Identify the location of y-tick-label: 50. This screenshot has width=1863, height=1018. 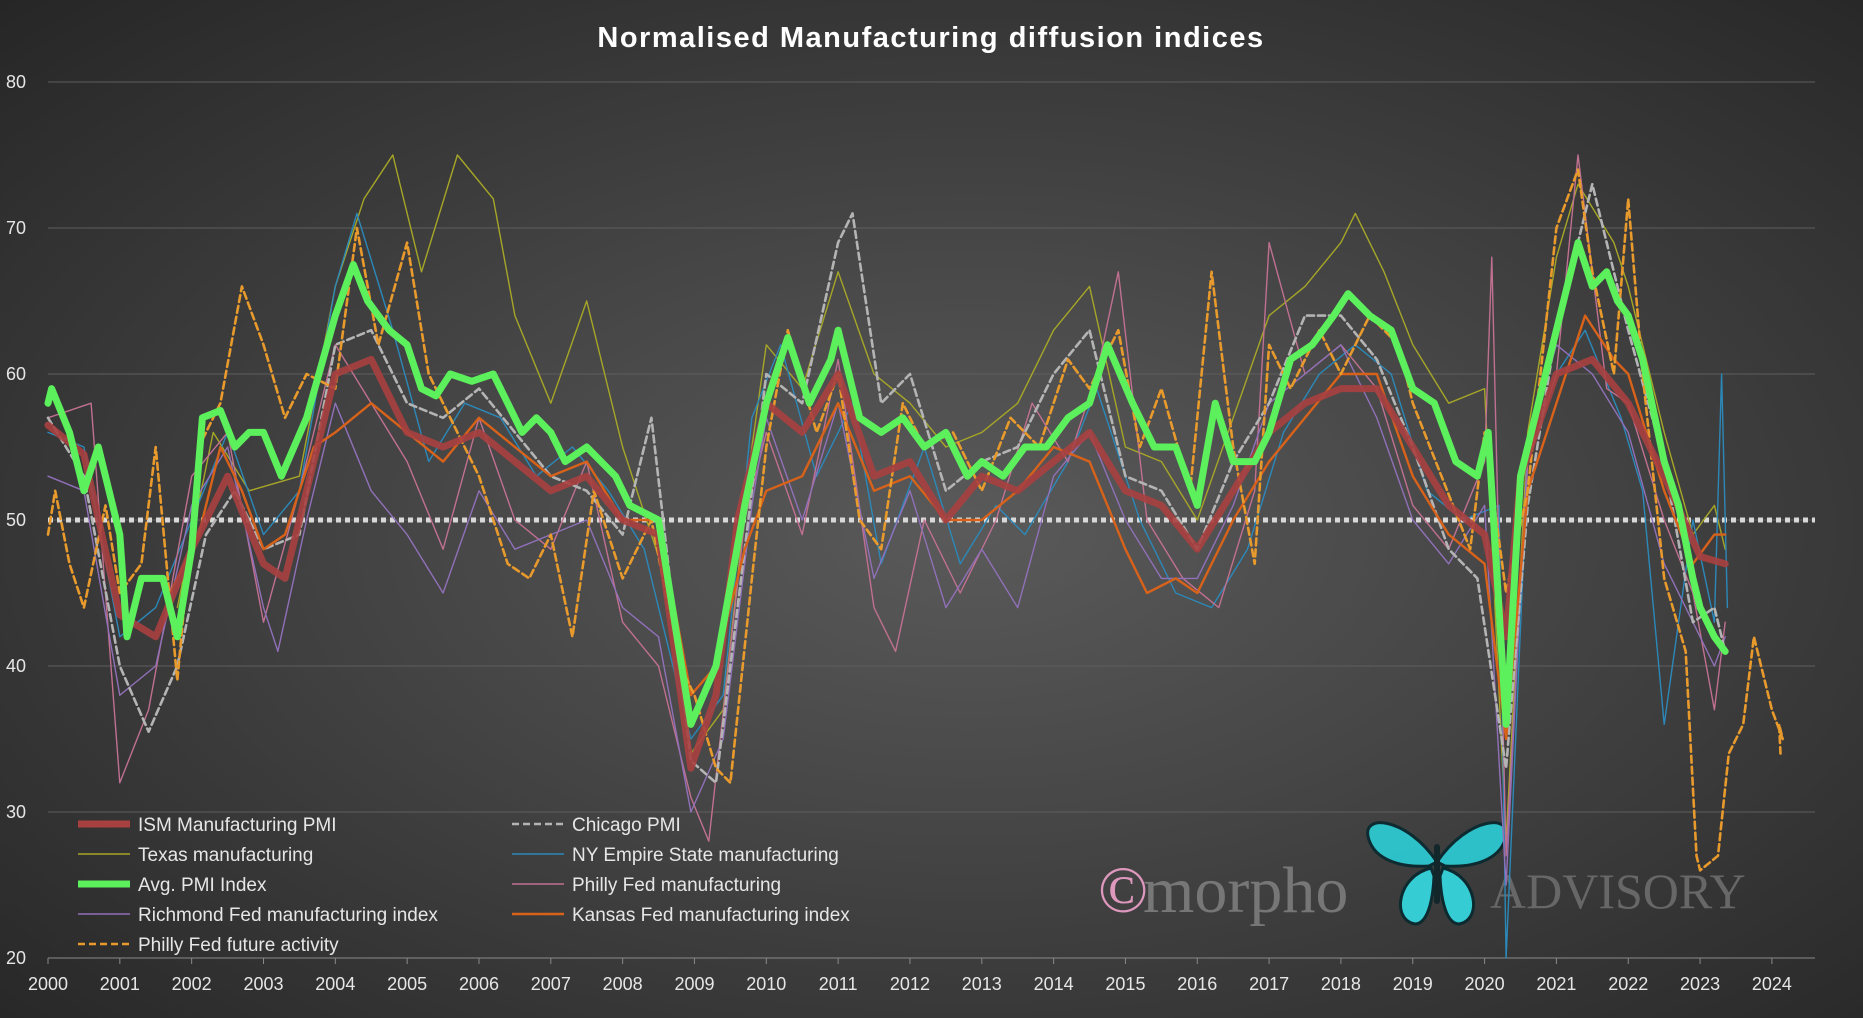
(16, 520).